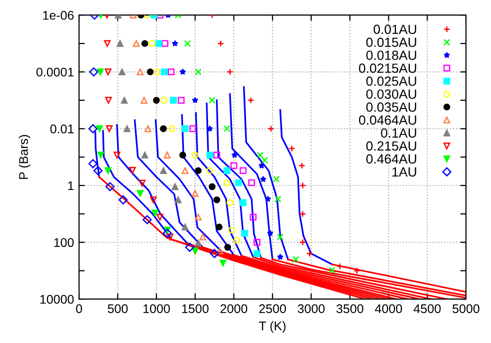 This screenshot has width=491, height=343. What do you see at coordinates (395, 29) in the screenshot?
I see `legend-label: 0.01AU` at bounding box center [395, 29].